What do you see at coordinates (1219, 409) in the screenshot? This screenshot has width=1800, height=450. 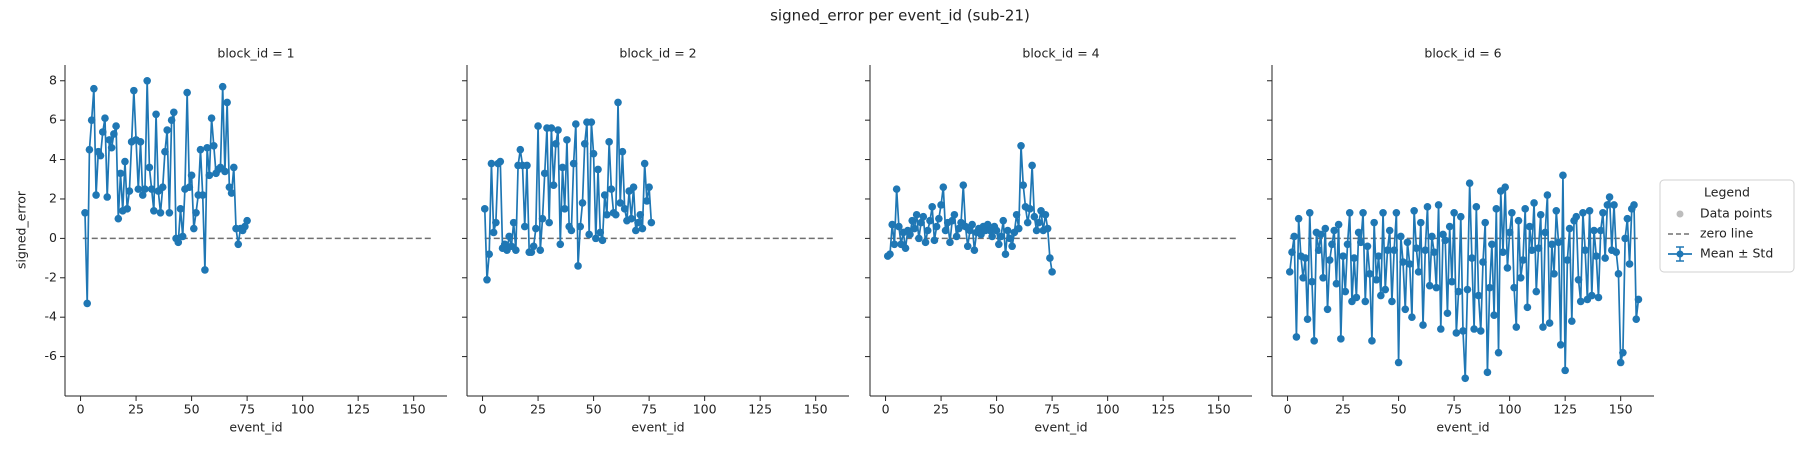 I see `x-tick-label: 150` at bounding box center [1219, 409].